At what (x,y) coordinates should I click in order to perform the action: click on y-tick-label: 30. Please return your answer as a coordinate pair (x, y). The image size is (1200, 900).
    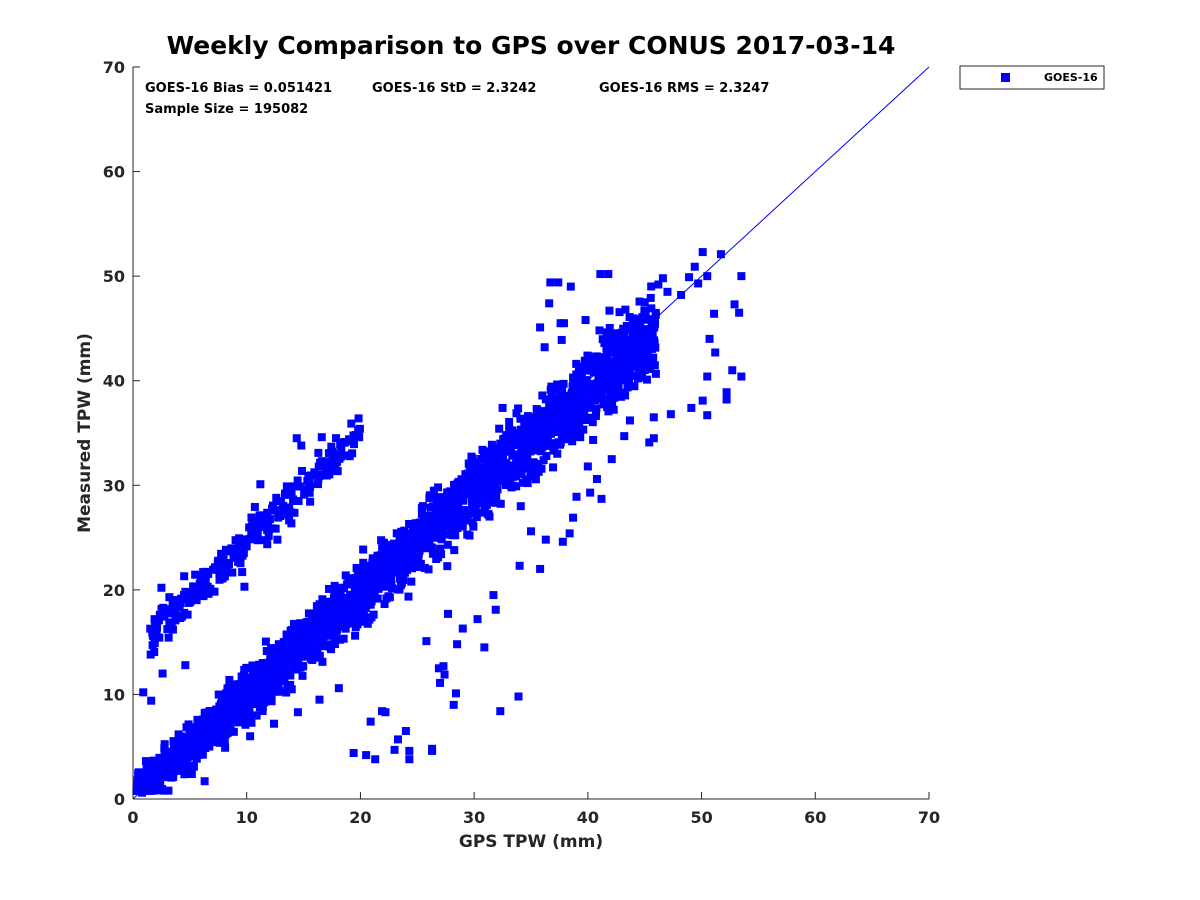
    Looking at the image, I should click on (114, 485).